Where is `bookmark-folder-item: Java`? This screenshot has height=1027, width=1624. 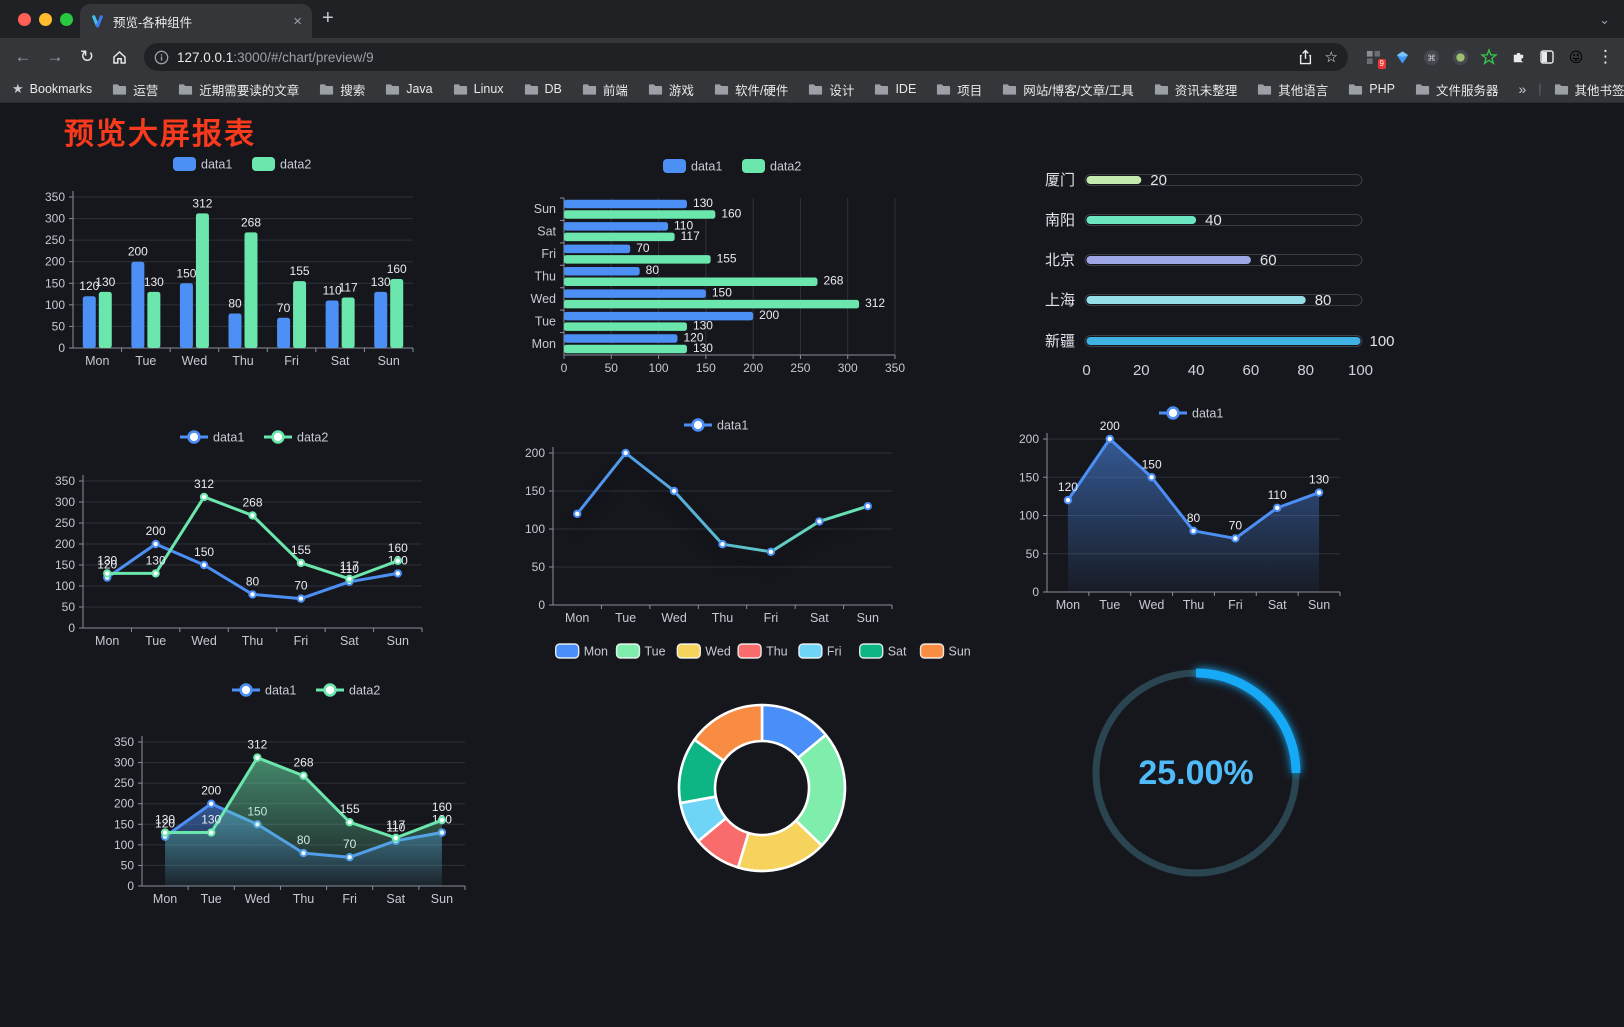
bookmark-folder-item: Java is located at coordinates (409, 89).